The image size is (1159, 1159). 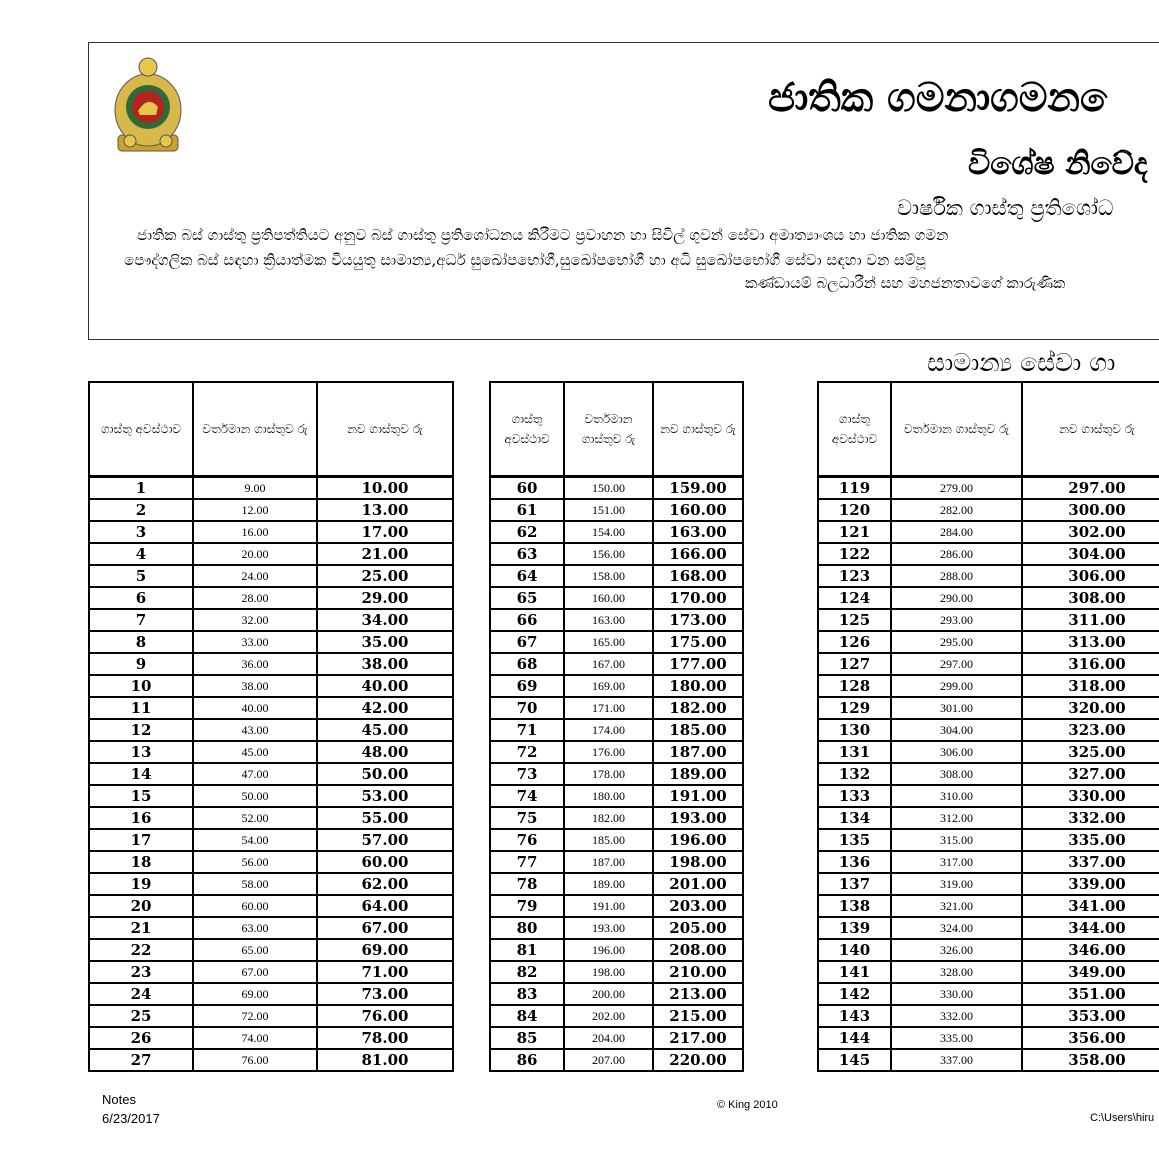 What do you see at coordinates (141, 664) in the screenshot?
I see `fare-stage: 9` at bounding box center [141, 664].